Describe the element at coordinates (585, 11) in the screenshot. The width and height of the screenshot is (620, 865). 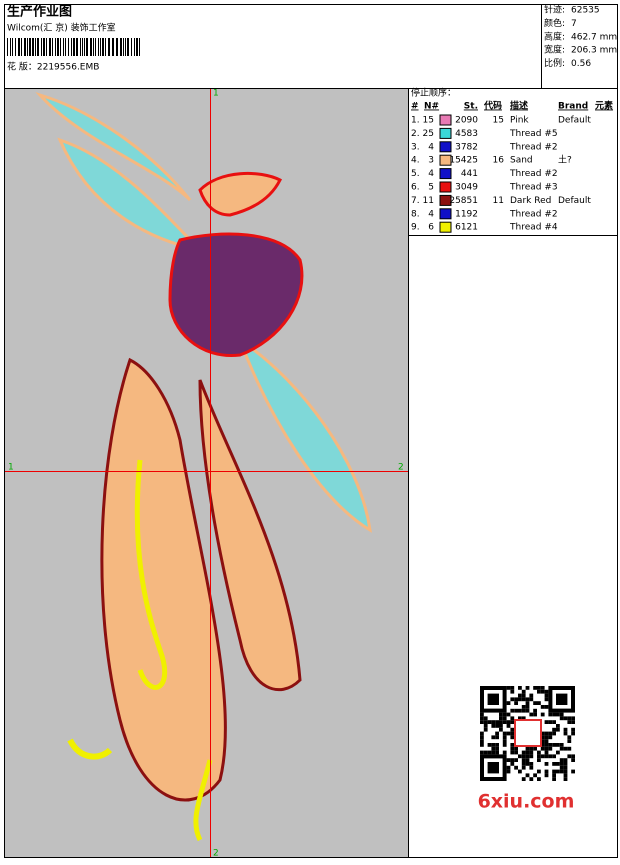
I see `stat-value: 62535` at that location.